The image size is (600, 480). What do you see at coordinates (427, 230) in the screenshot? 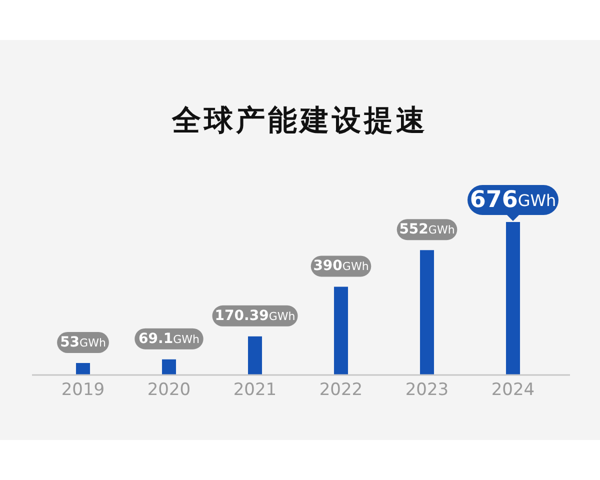
I see `data-label: 552GWh` at bounding box center [427, 230].